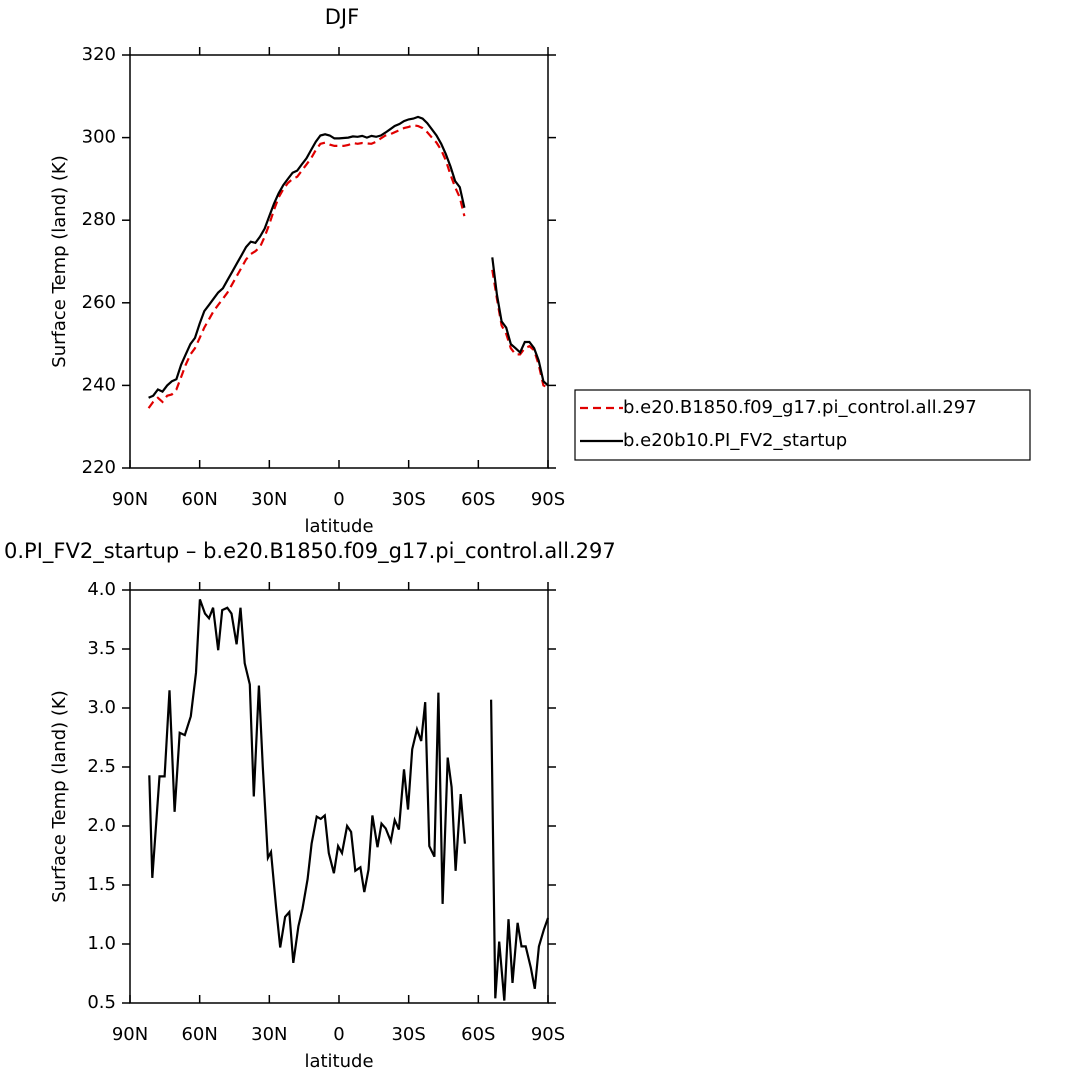 This screenshot has height=1079, width=1077. Describe the element at coordinates (101, 884) in the screenshot. I see `y-tick-label: 1.5` at that location.